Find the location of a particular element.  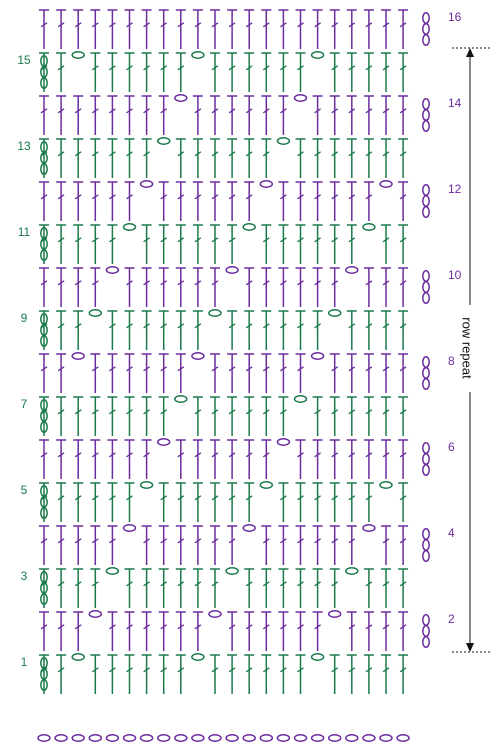

repeat-arrow-down-head is located at coordinates (470, 647).